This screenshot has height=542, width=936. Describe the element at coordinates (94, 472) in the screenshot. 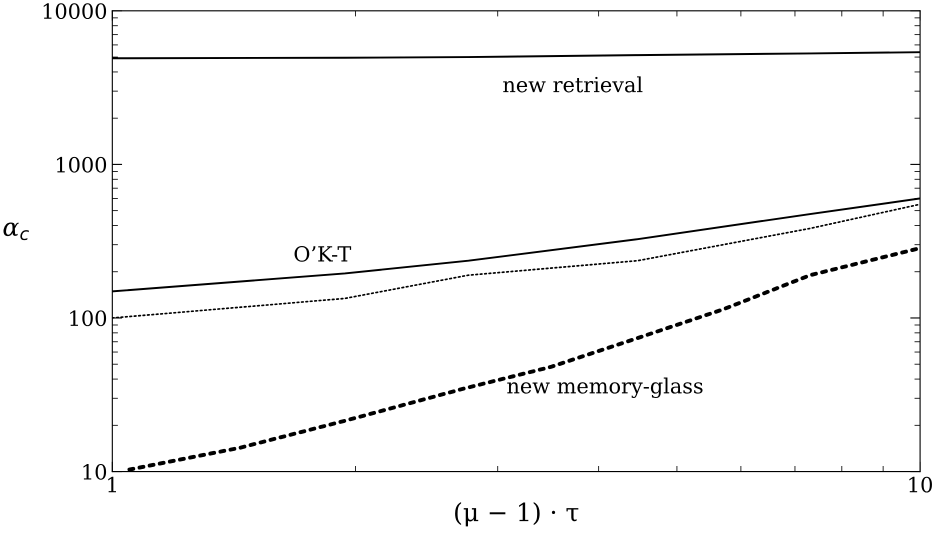

I see `y-tick-label: 10` at that location.